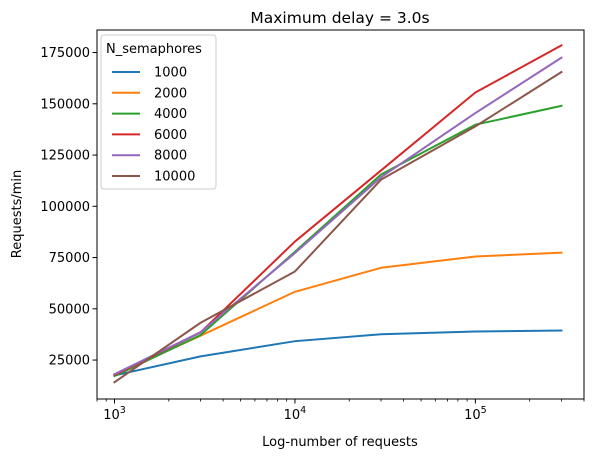 Image resolution: width=597 pixels, height=459 pixels. What do you see at coordinates (17, 214) in the screenshot?
I see `y-axis-label: Requests/min` at bounding box center [17, 214].